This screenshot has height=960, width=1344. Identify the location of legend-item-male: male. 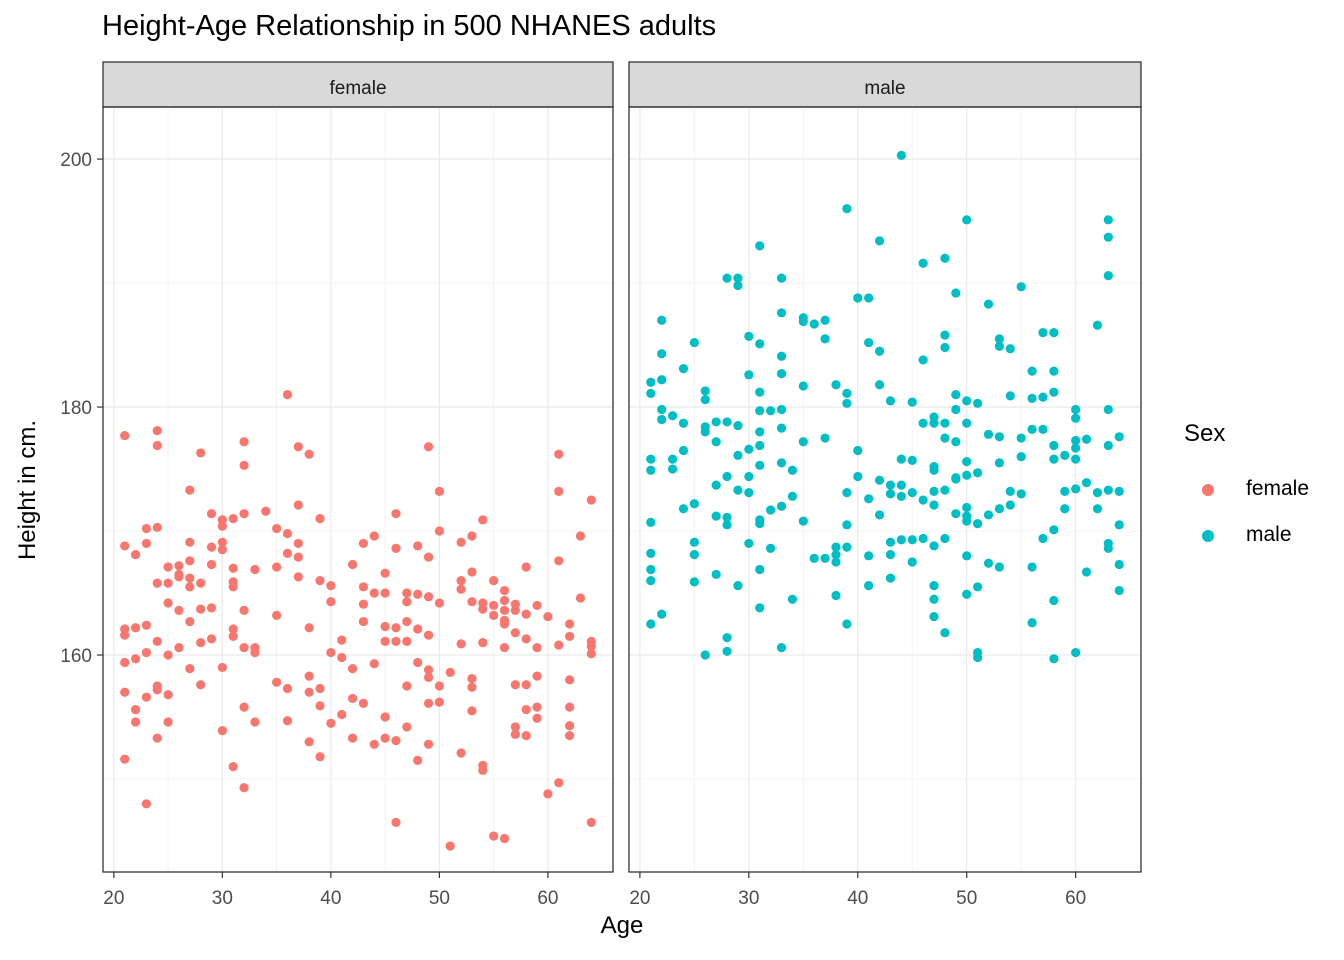
(1253, 536).